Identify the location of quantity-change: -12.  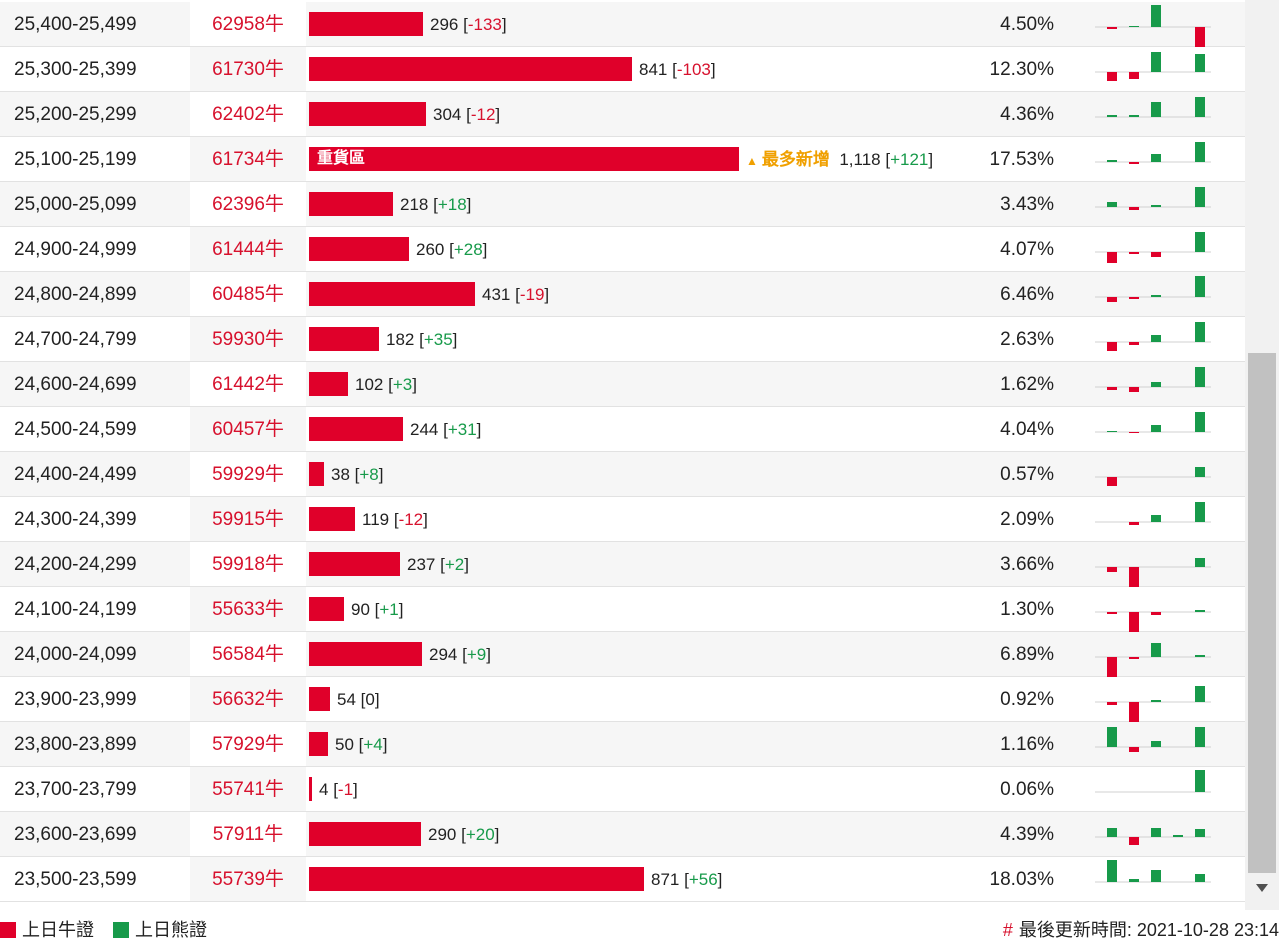
(411, 519).